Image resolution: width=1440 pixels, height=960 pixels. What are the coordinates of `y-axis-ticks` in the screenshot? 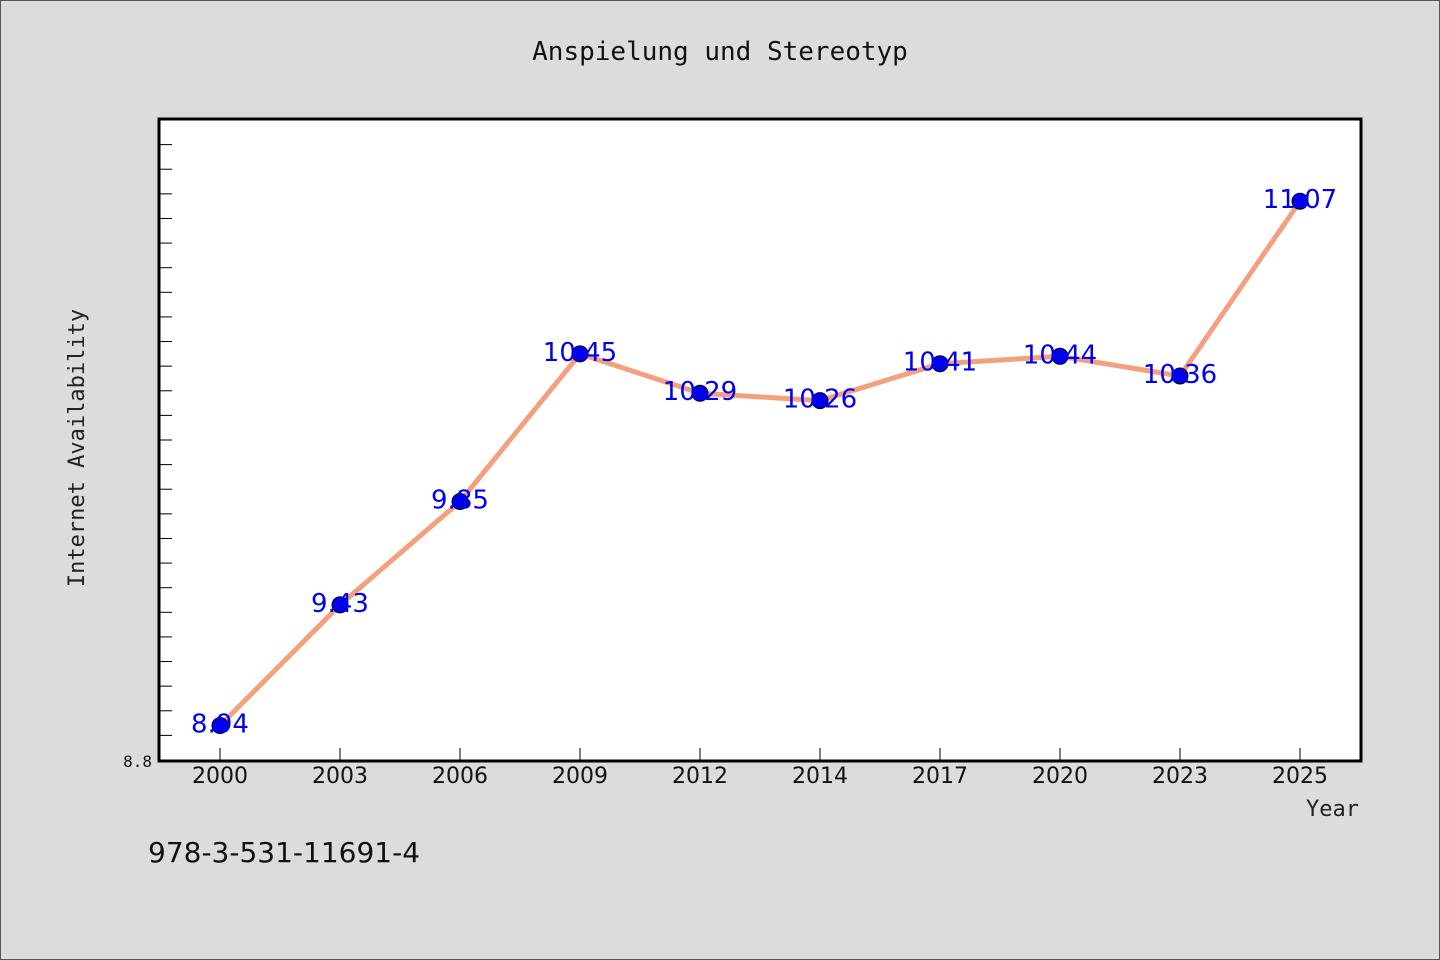 It's located at (166, 440).